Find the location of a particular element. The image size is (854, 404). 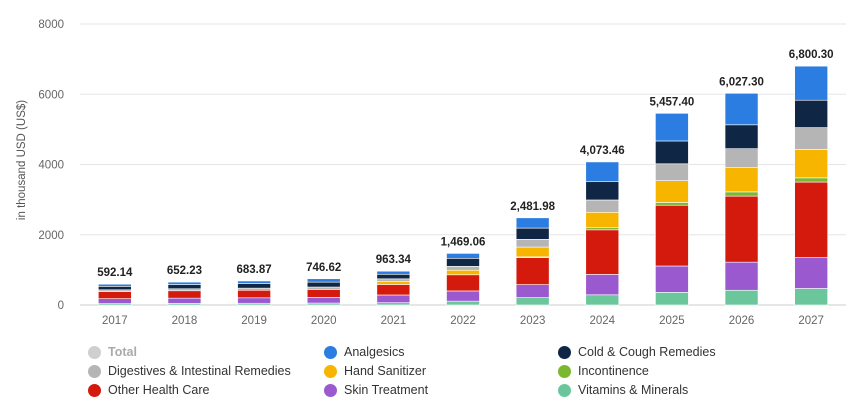

legend-label: Incontinence is located at coordinates (613, 371).